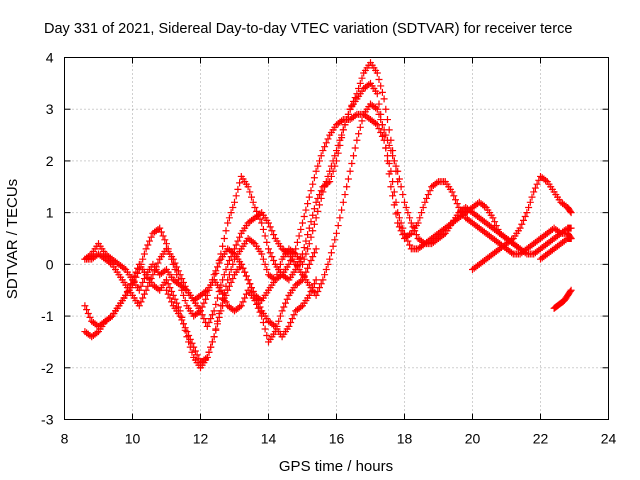  I want to click on series-satellite-track-I, so click(562, 299).